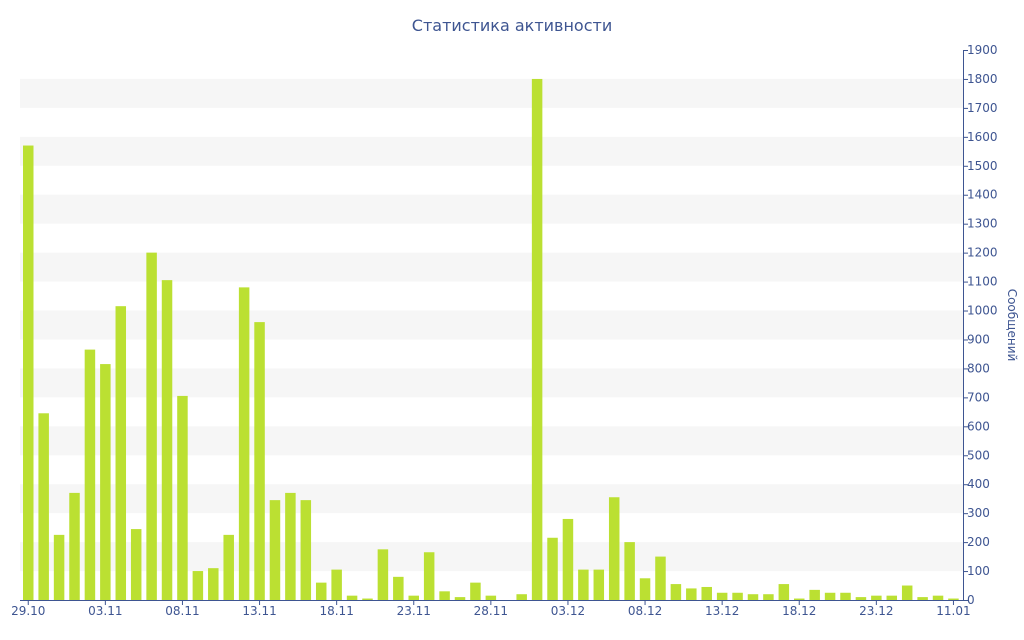 The height and width of the screenshot is (640, 1024). What do you see at coordinates (892, 597) in the screenshot?
I see `bar-24.12` at bounding box center [892, 597].